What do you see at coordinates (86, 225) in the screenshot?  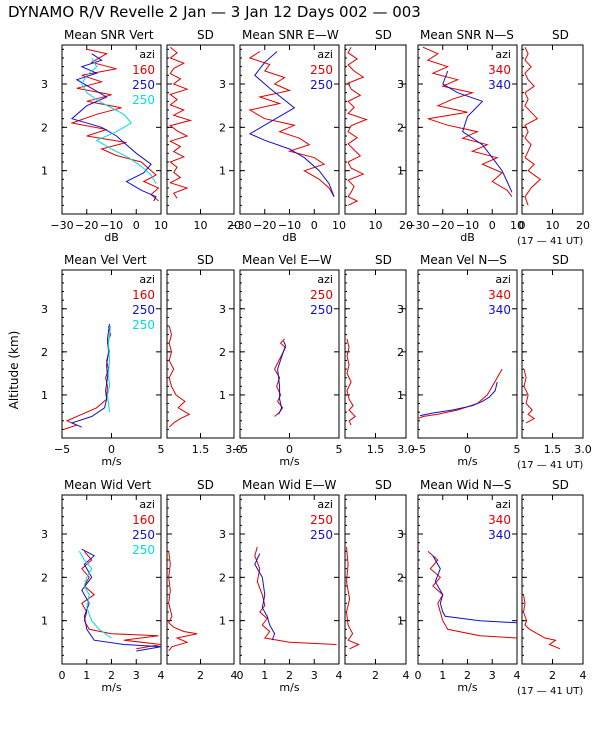 I see `x-tick-label: −20` at bounding box center [86, 225].